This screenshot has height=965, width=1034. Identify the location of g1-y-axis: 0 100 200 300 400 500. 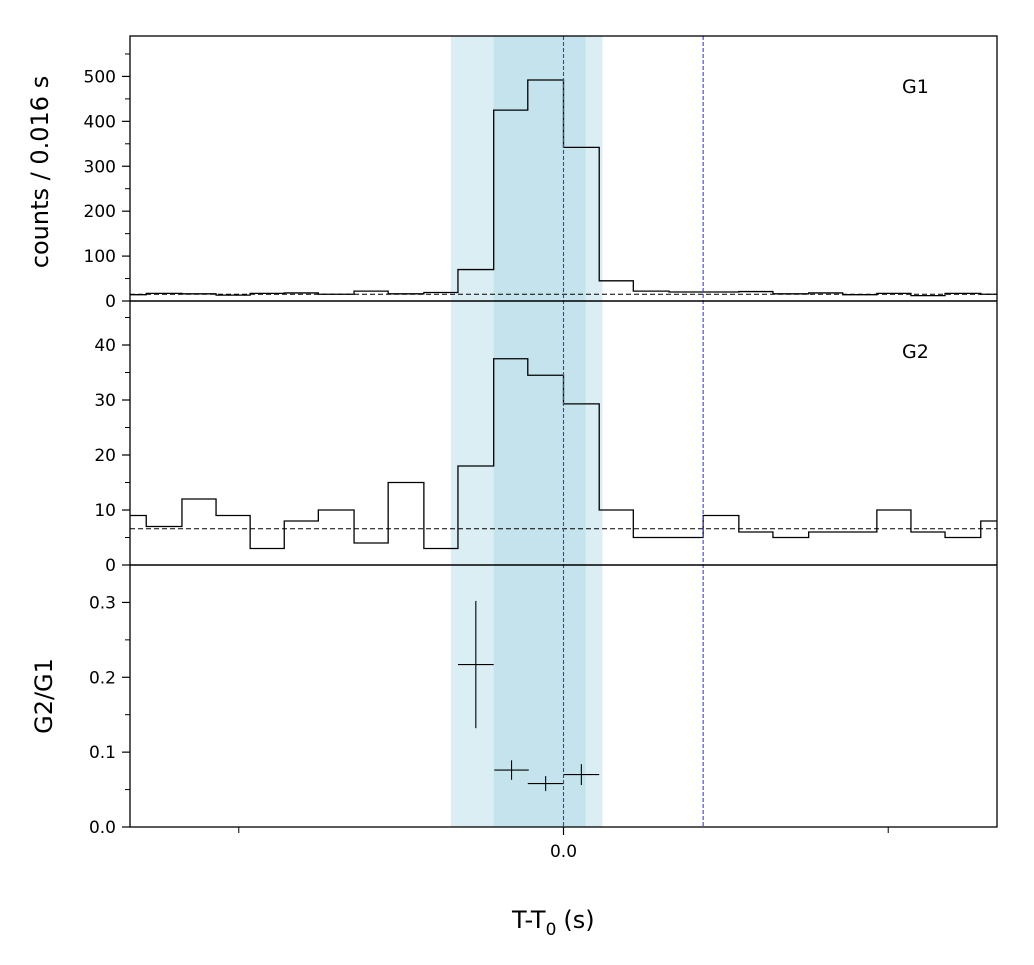
(107, 182).